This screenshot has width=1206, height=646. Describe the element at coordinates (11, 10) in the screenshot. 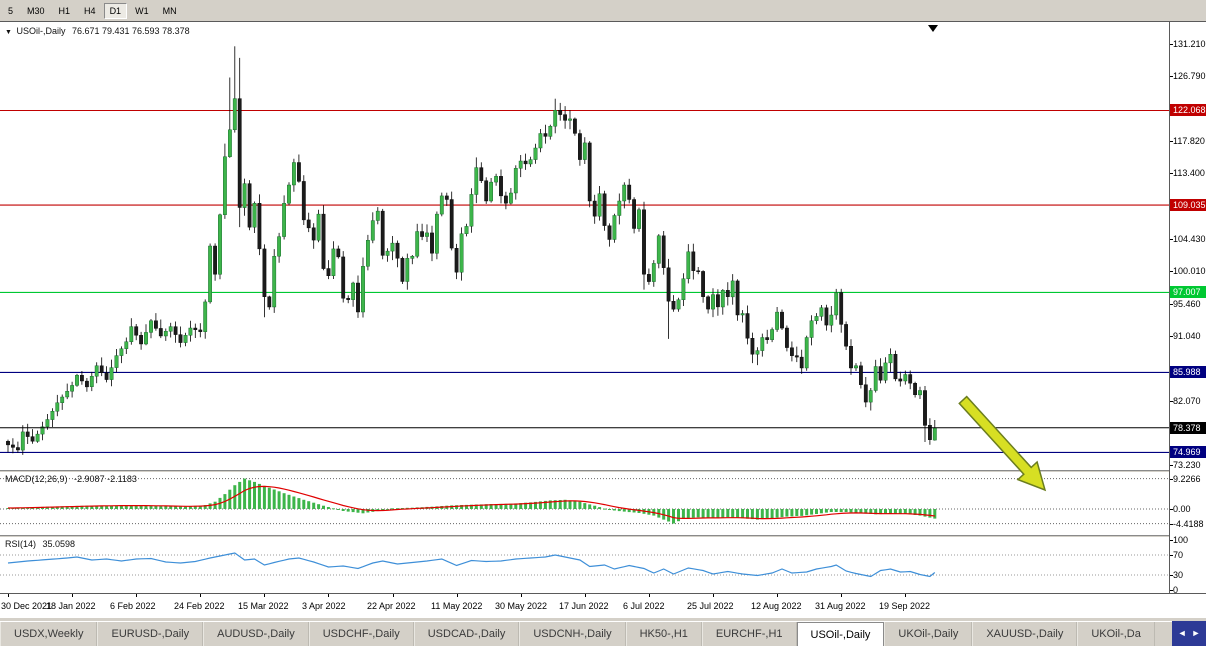

I see `timeframe-button-5: 5` at that location.